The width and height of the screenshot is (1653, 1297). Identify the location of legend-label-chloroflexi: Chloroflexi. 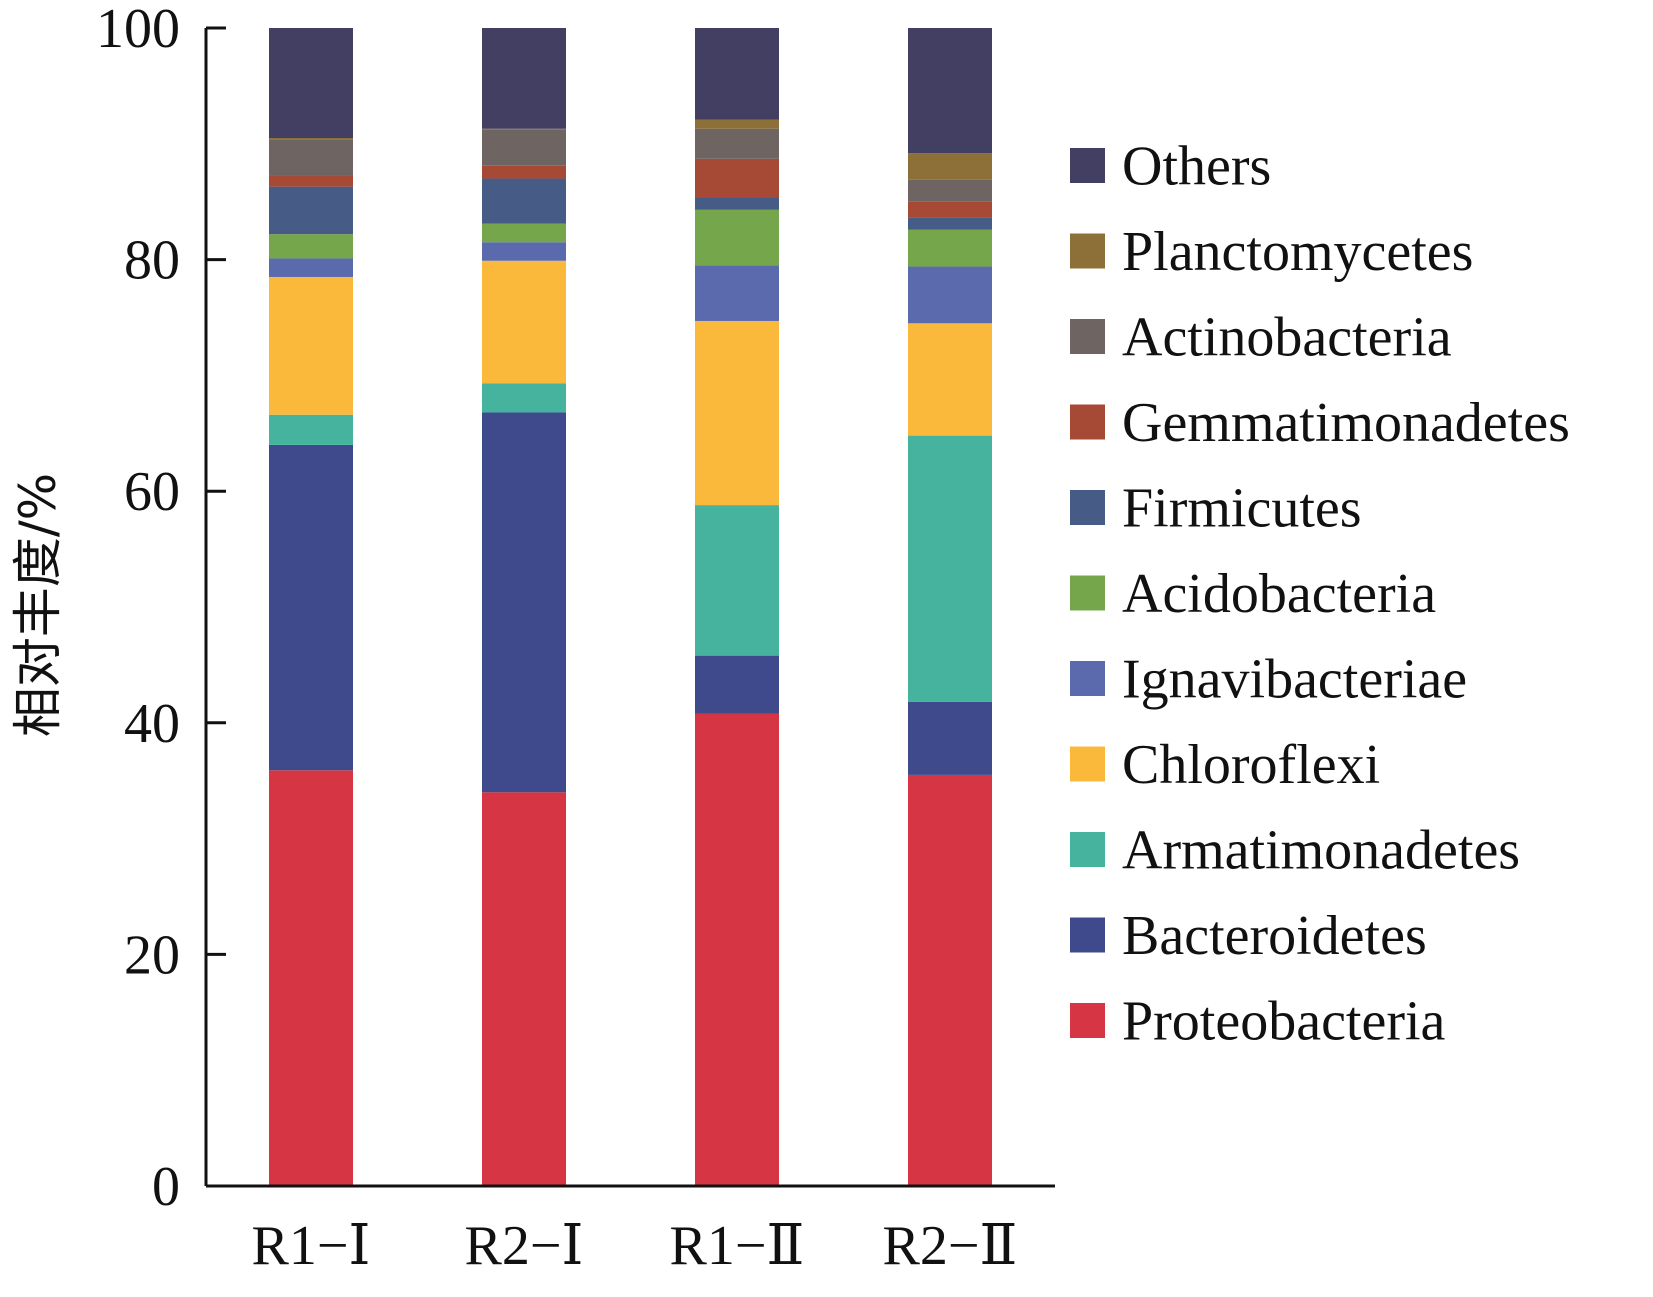
(1251, 765).